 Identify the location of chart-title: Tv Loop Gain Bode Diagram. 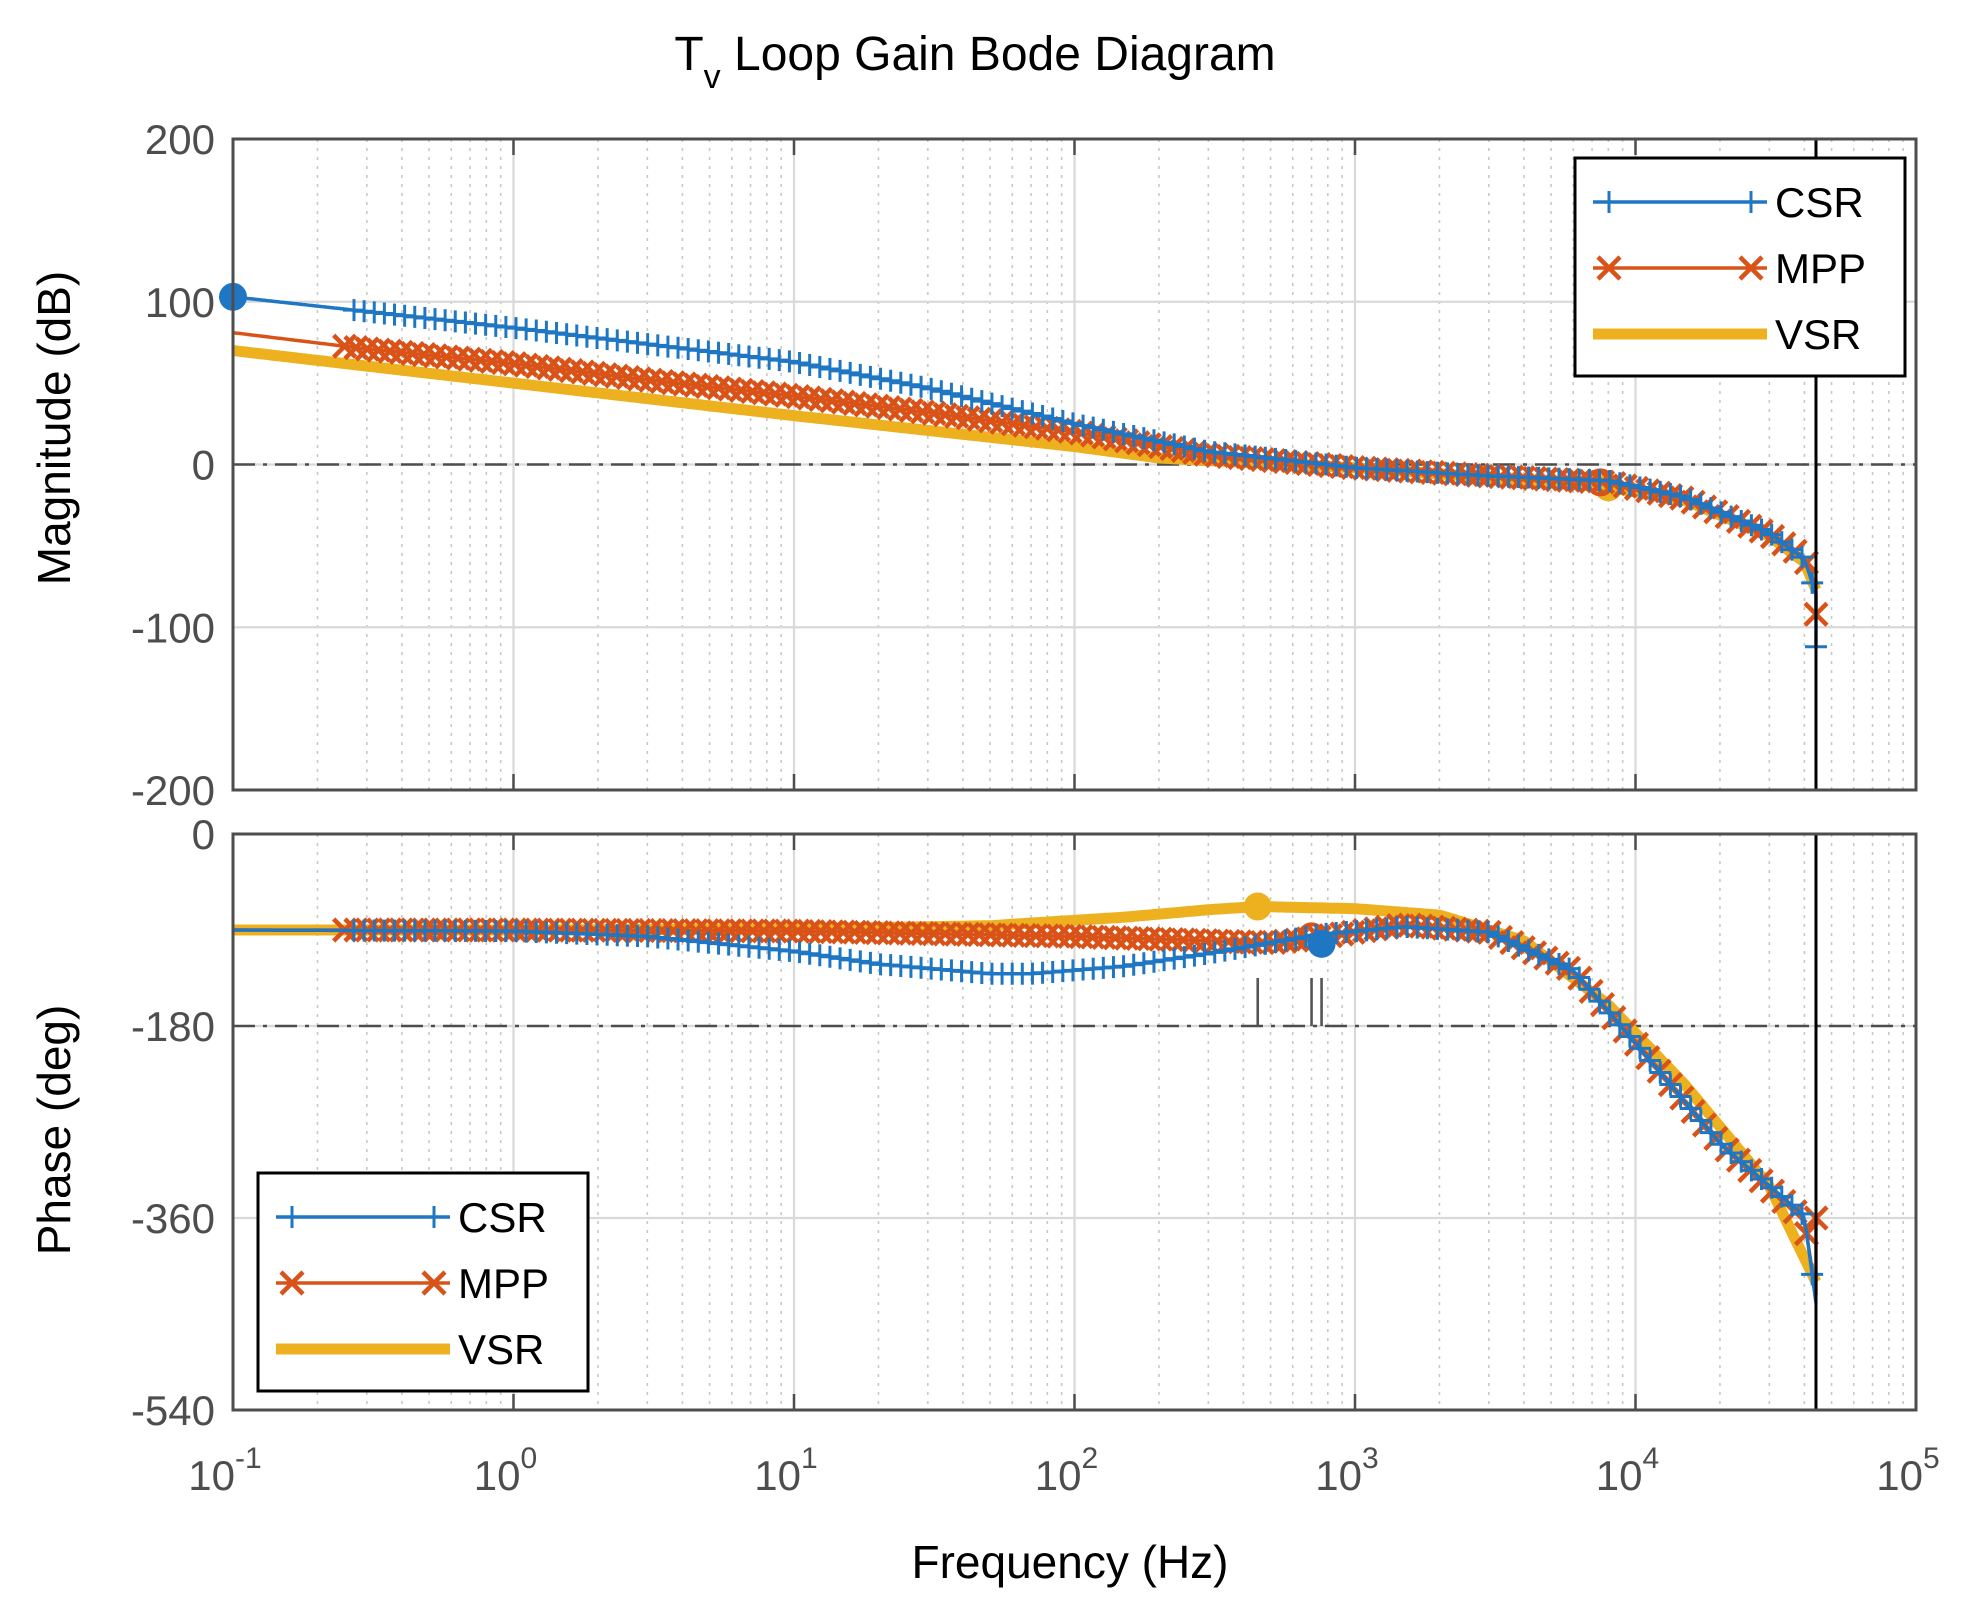
(974, 62).